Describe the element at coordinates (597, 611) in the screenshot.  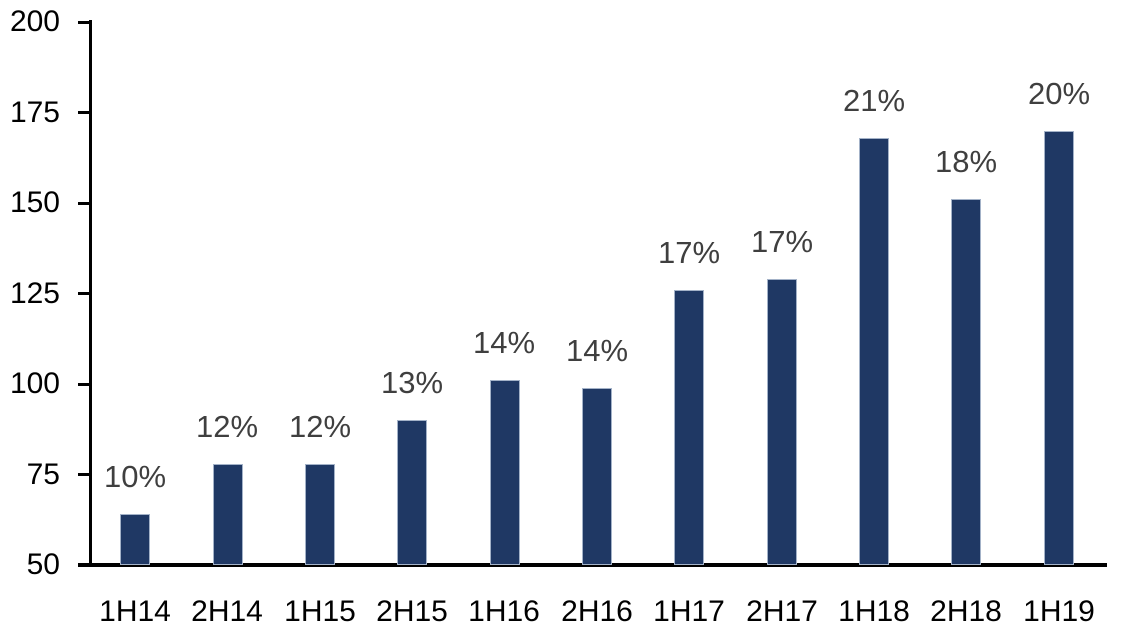
I see `x-axis-tick-label: 2H16` at that location.